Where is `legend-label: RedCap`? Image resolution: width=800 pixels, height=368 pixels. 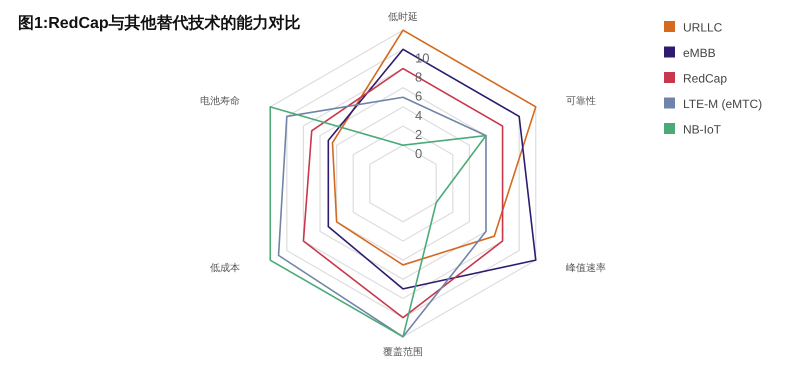
legend-label: RedCap is located at coordinates (705, 79).